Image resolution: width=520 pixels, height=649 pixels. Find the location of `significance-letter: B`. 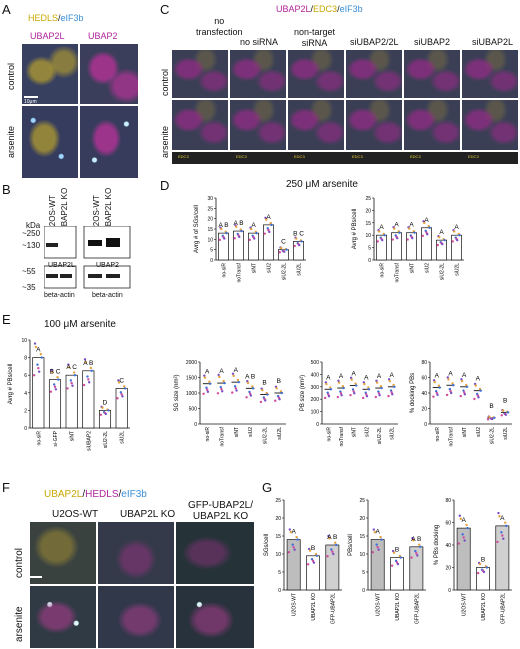

significance-letter: B is located at coordinates (483, 560).